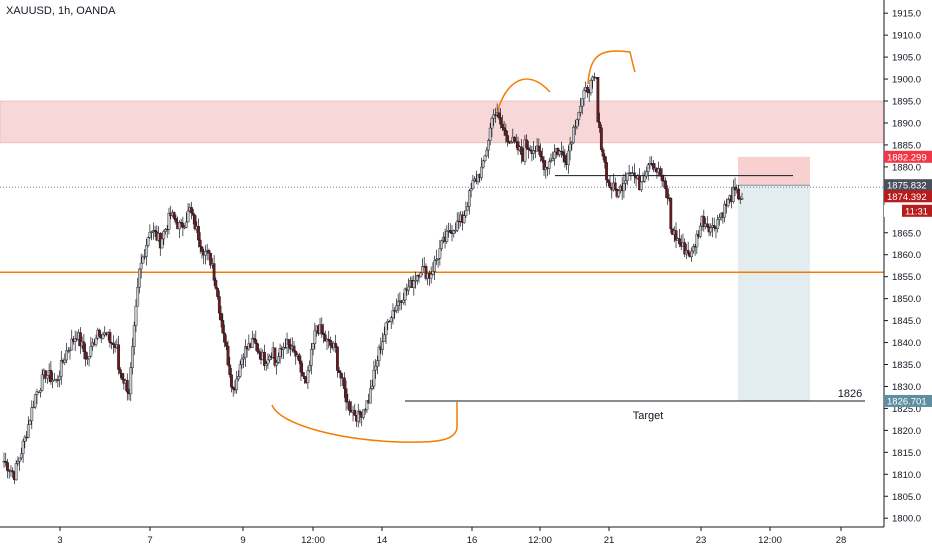  I want to click on price-tag: 1882.299, so click(908, 156).